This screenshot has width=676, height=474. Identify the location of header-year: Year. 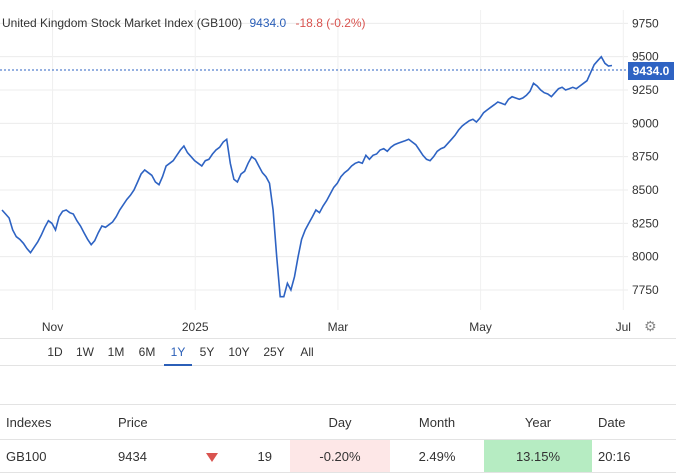
(538, 422).